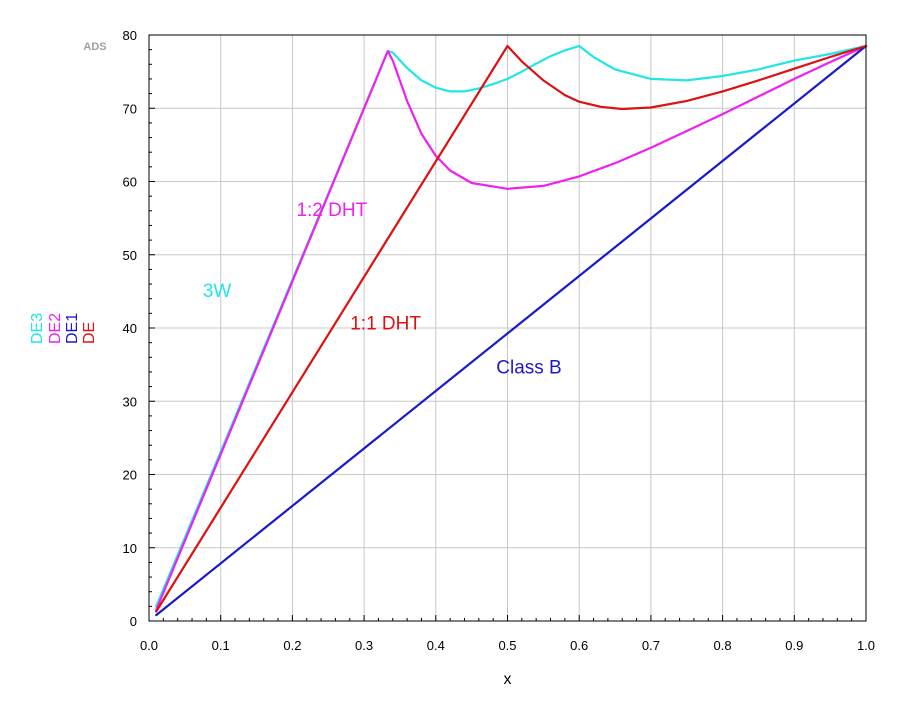 This screenshot has width=905, height=703. I want to click on y-tick-label: 70, so click(130, 108).